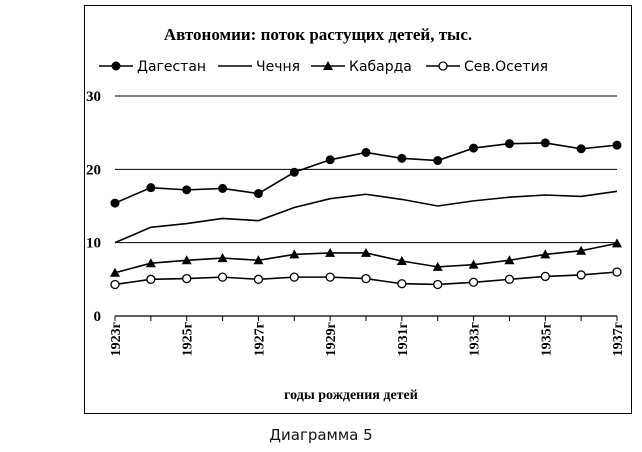 The width and height of the screenshot is (642, 452). What do you see at coordinates (403, 339) in the screenshot?
I see `x-tick-label: 1931г` at bounding box center [403, 339].